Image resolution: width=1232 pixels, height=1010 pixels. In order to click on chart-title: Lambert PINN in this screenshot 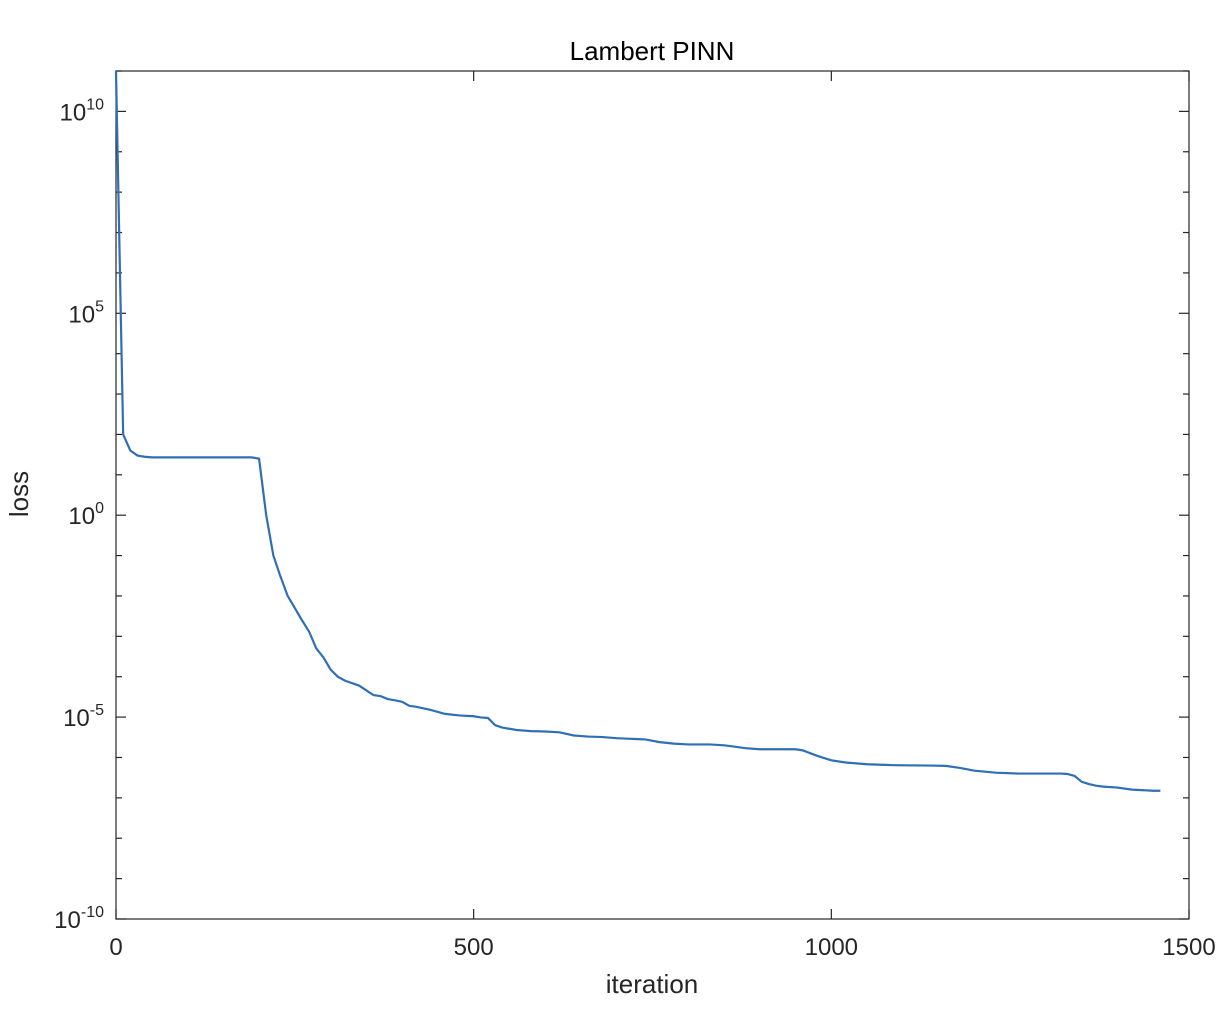, I will do `click(652, 51)`.